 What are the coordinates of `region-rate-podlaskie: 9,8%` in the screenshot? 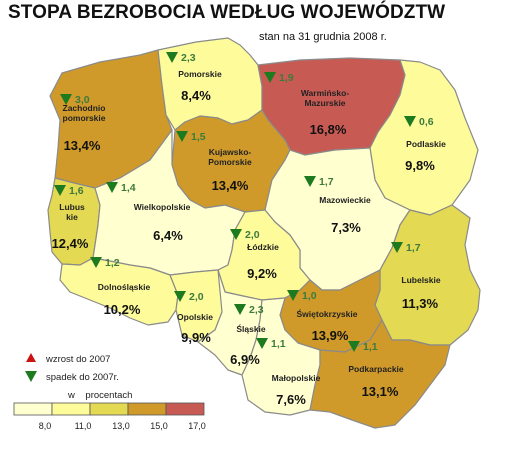 It's located at (420, 165).